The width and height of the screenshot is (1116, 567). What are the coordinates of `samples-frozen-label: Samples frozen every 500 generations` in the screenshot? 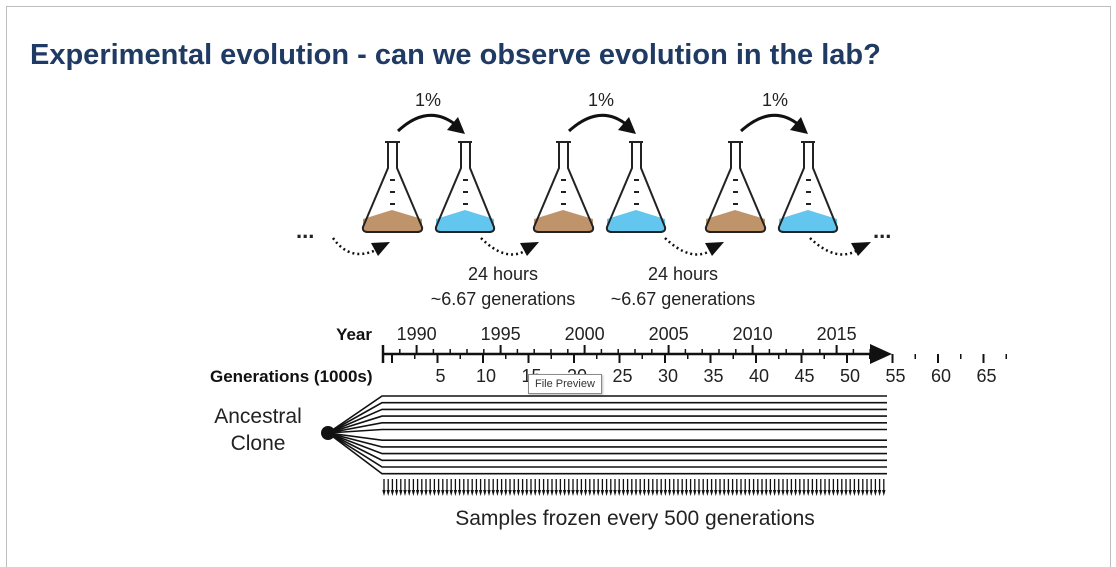 It's located at (635, 518).